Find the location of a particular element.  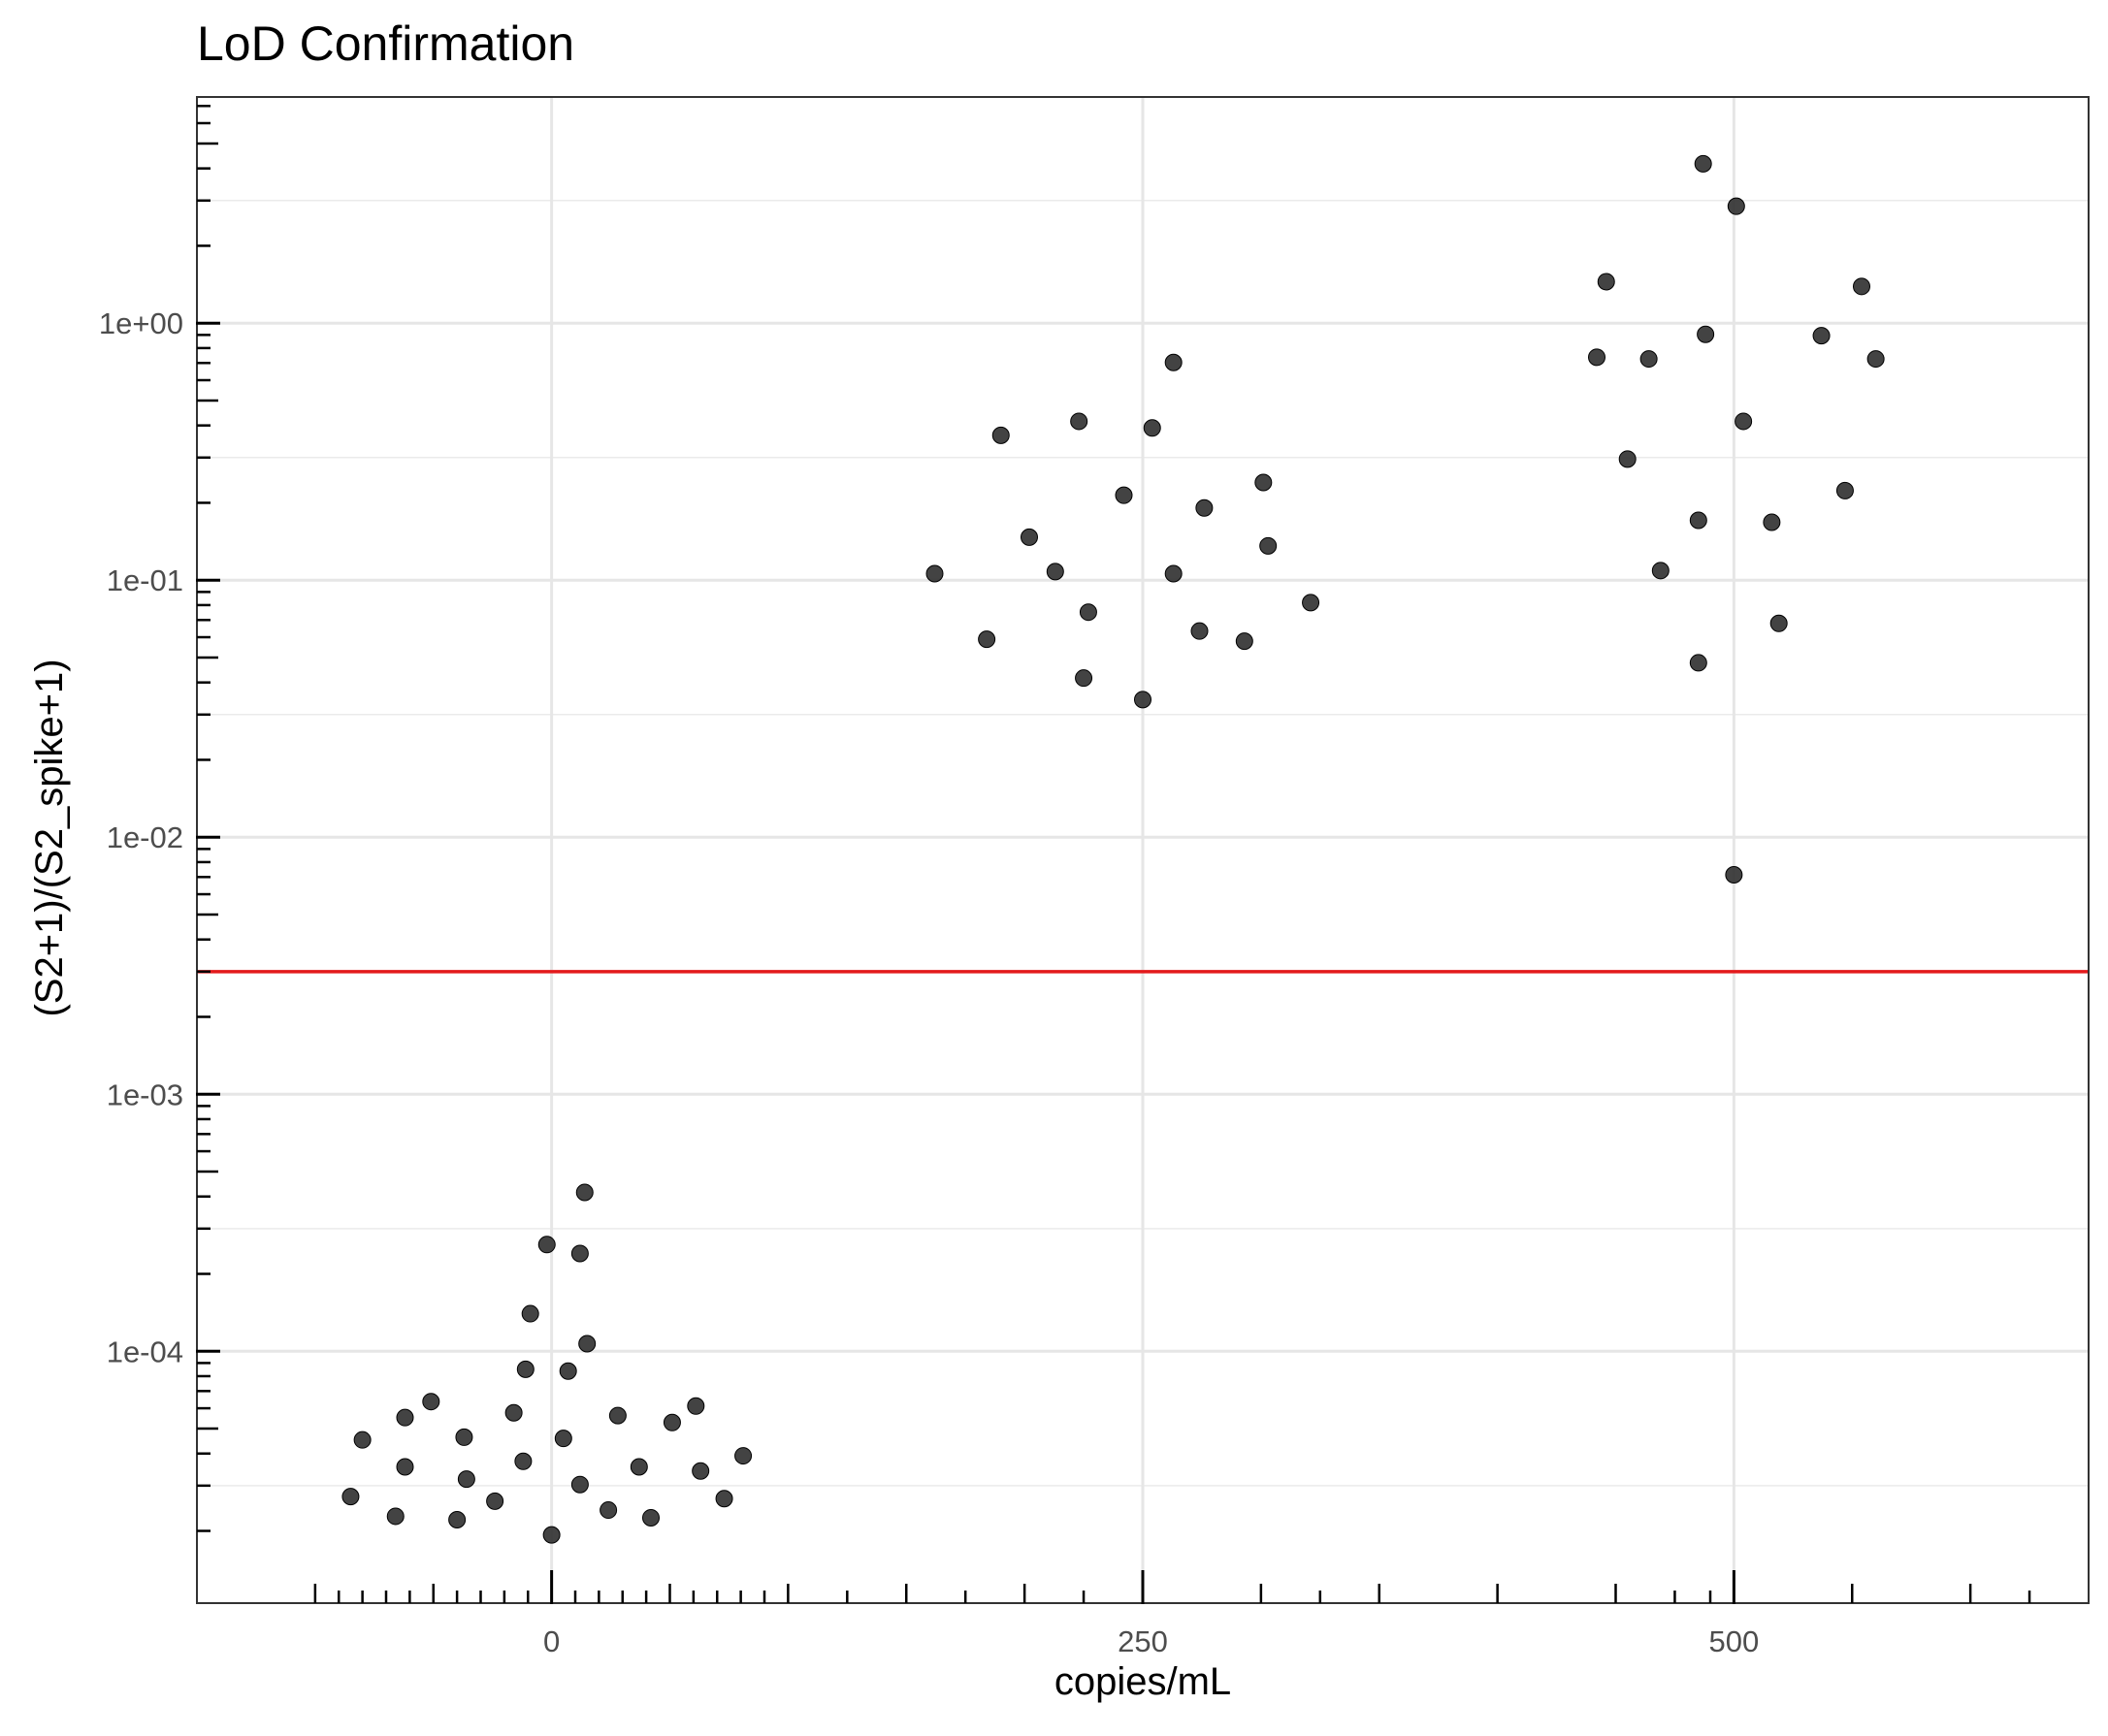

y-tick-label: 1e-04 is located at coordinates (145, 1351).